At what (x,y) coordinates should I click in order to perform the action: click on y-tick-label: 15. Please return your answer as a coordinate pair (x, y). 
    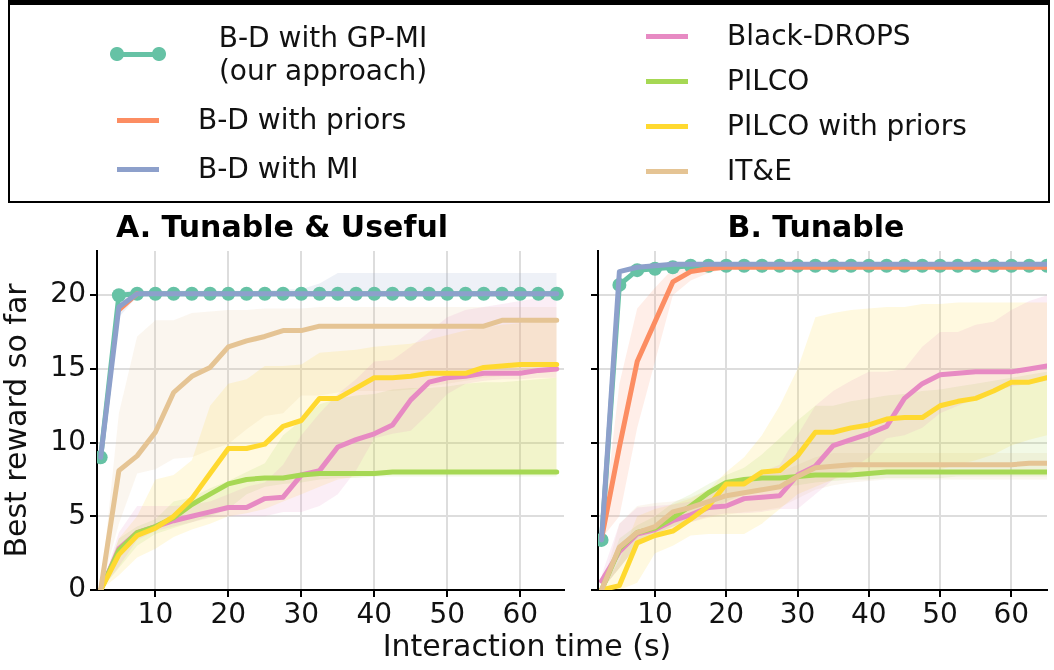
    Looking at the image, I should click on (68, 367).